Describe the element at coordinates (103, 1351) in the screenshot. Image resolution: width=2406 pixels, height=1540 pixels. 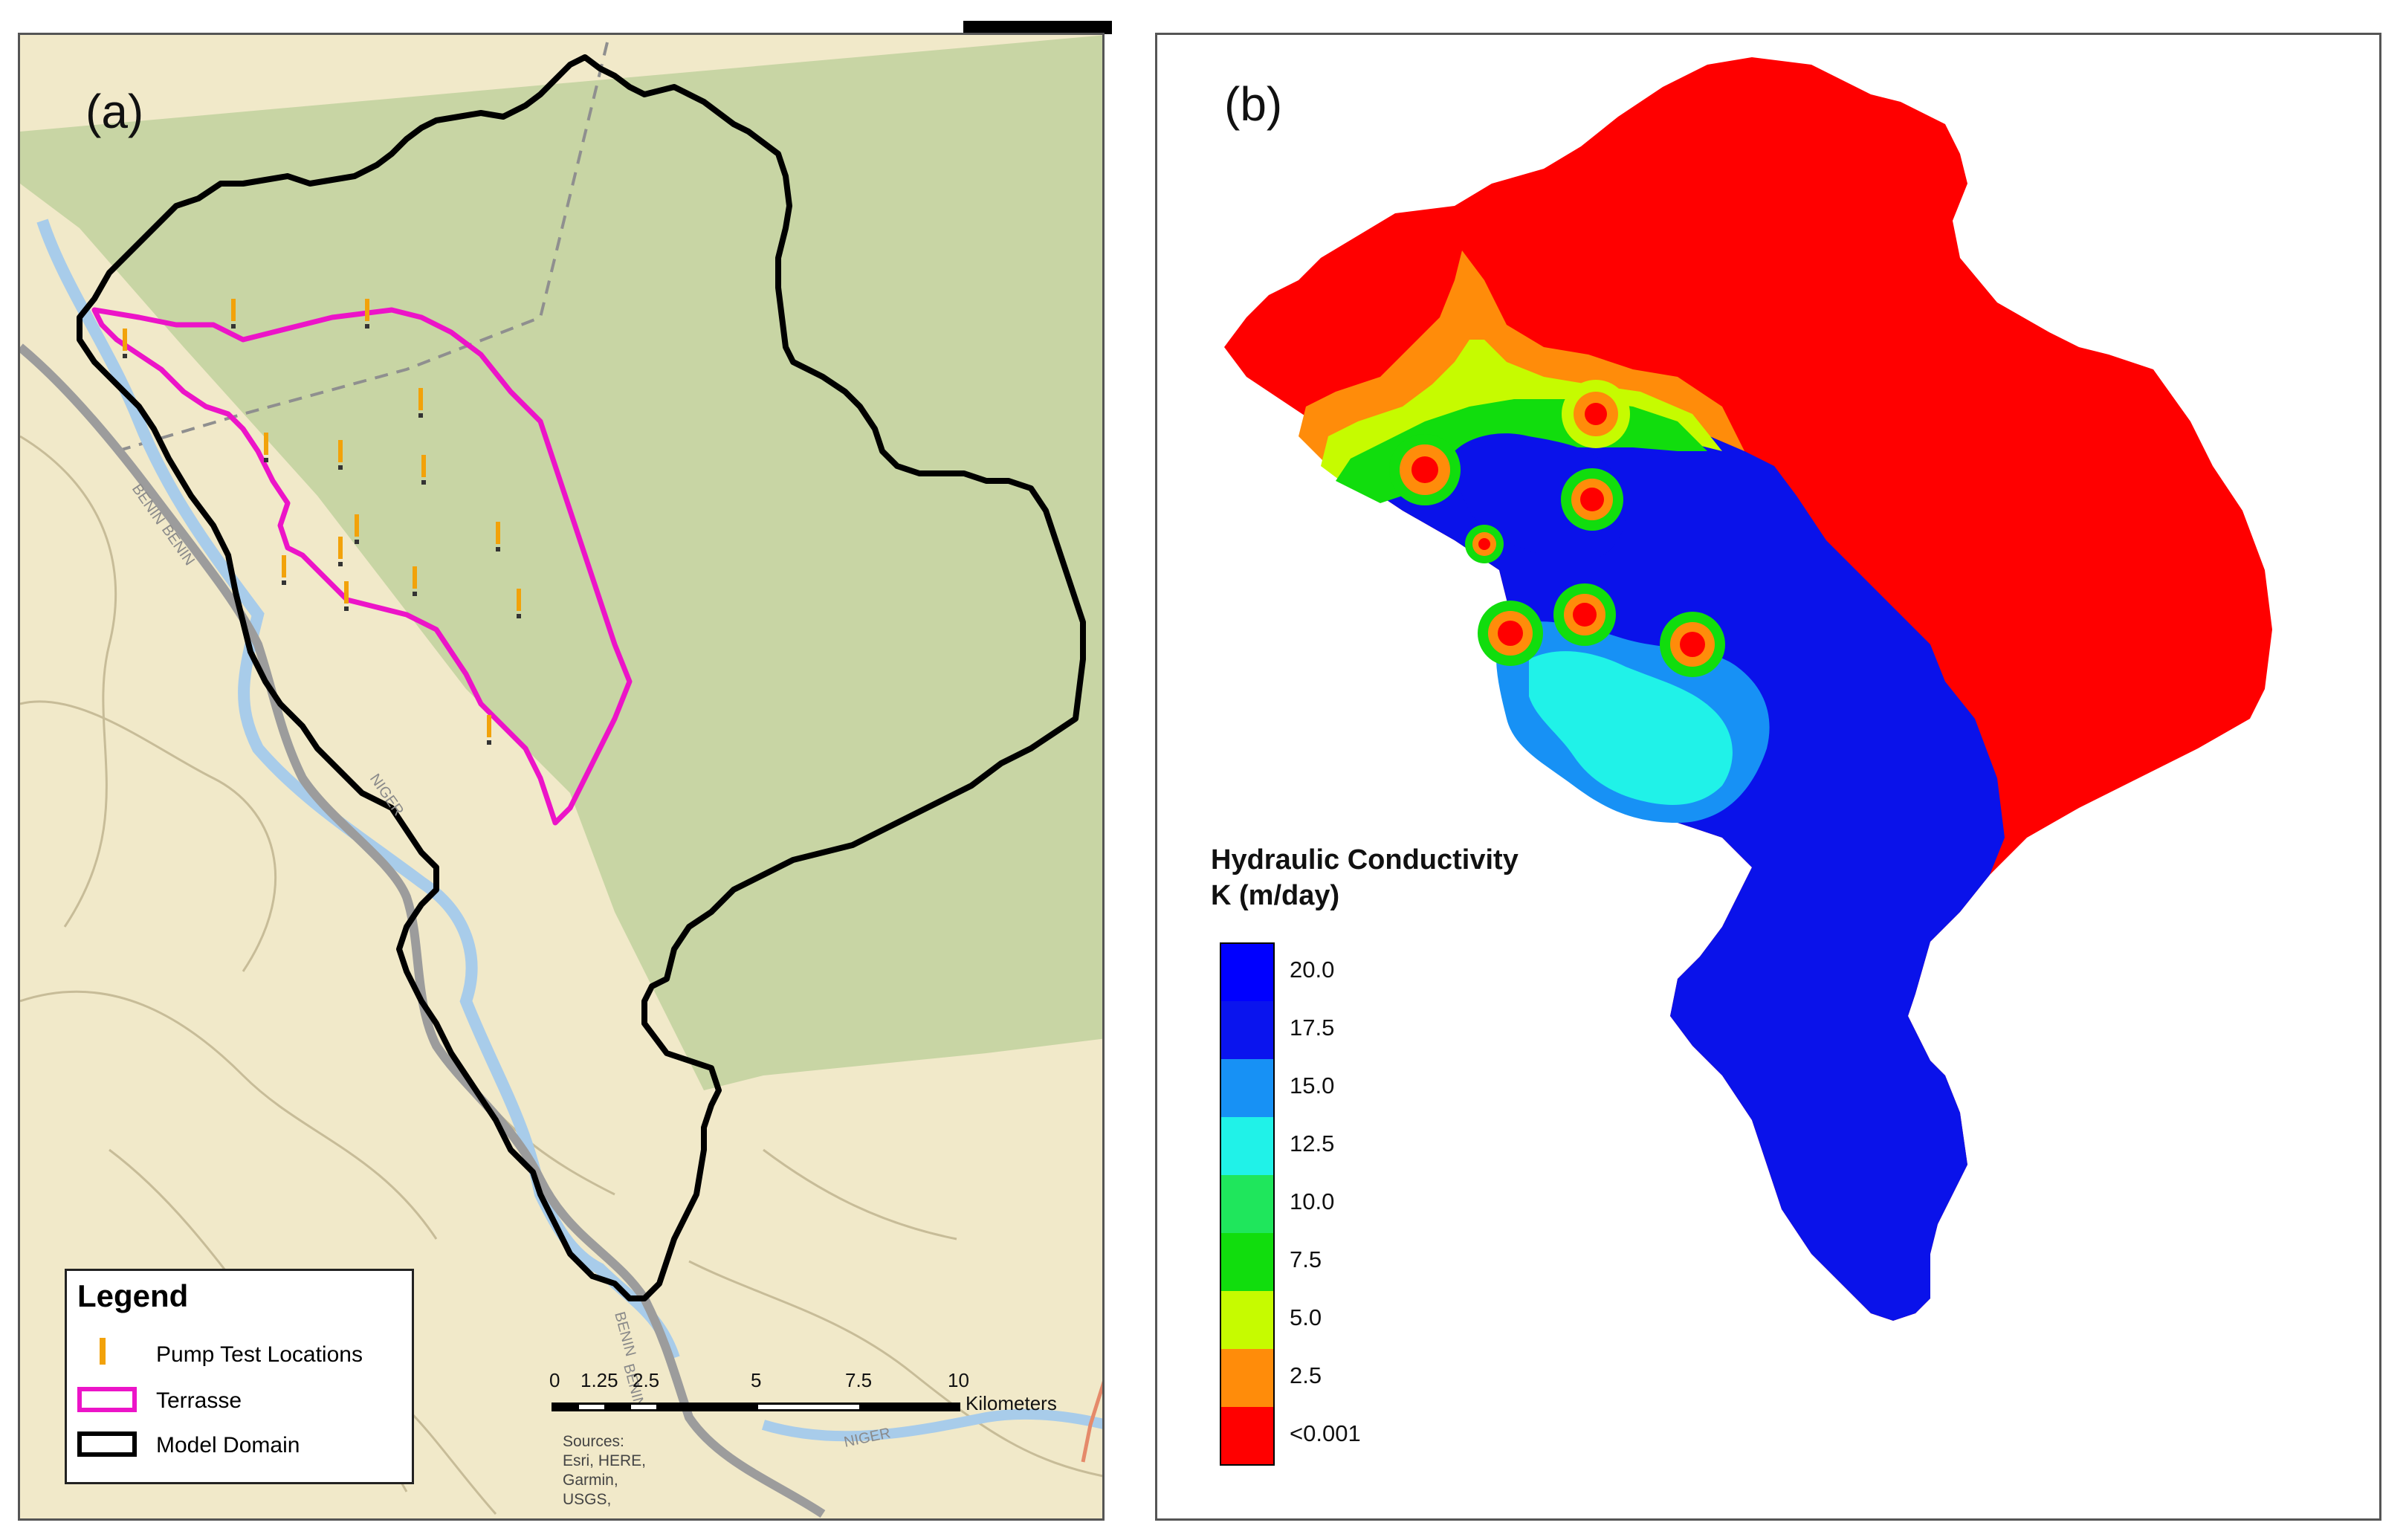
I see `pump-marker-icon` at that location.